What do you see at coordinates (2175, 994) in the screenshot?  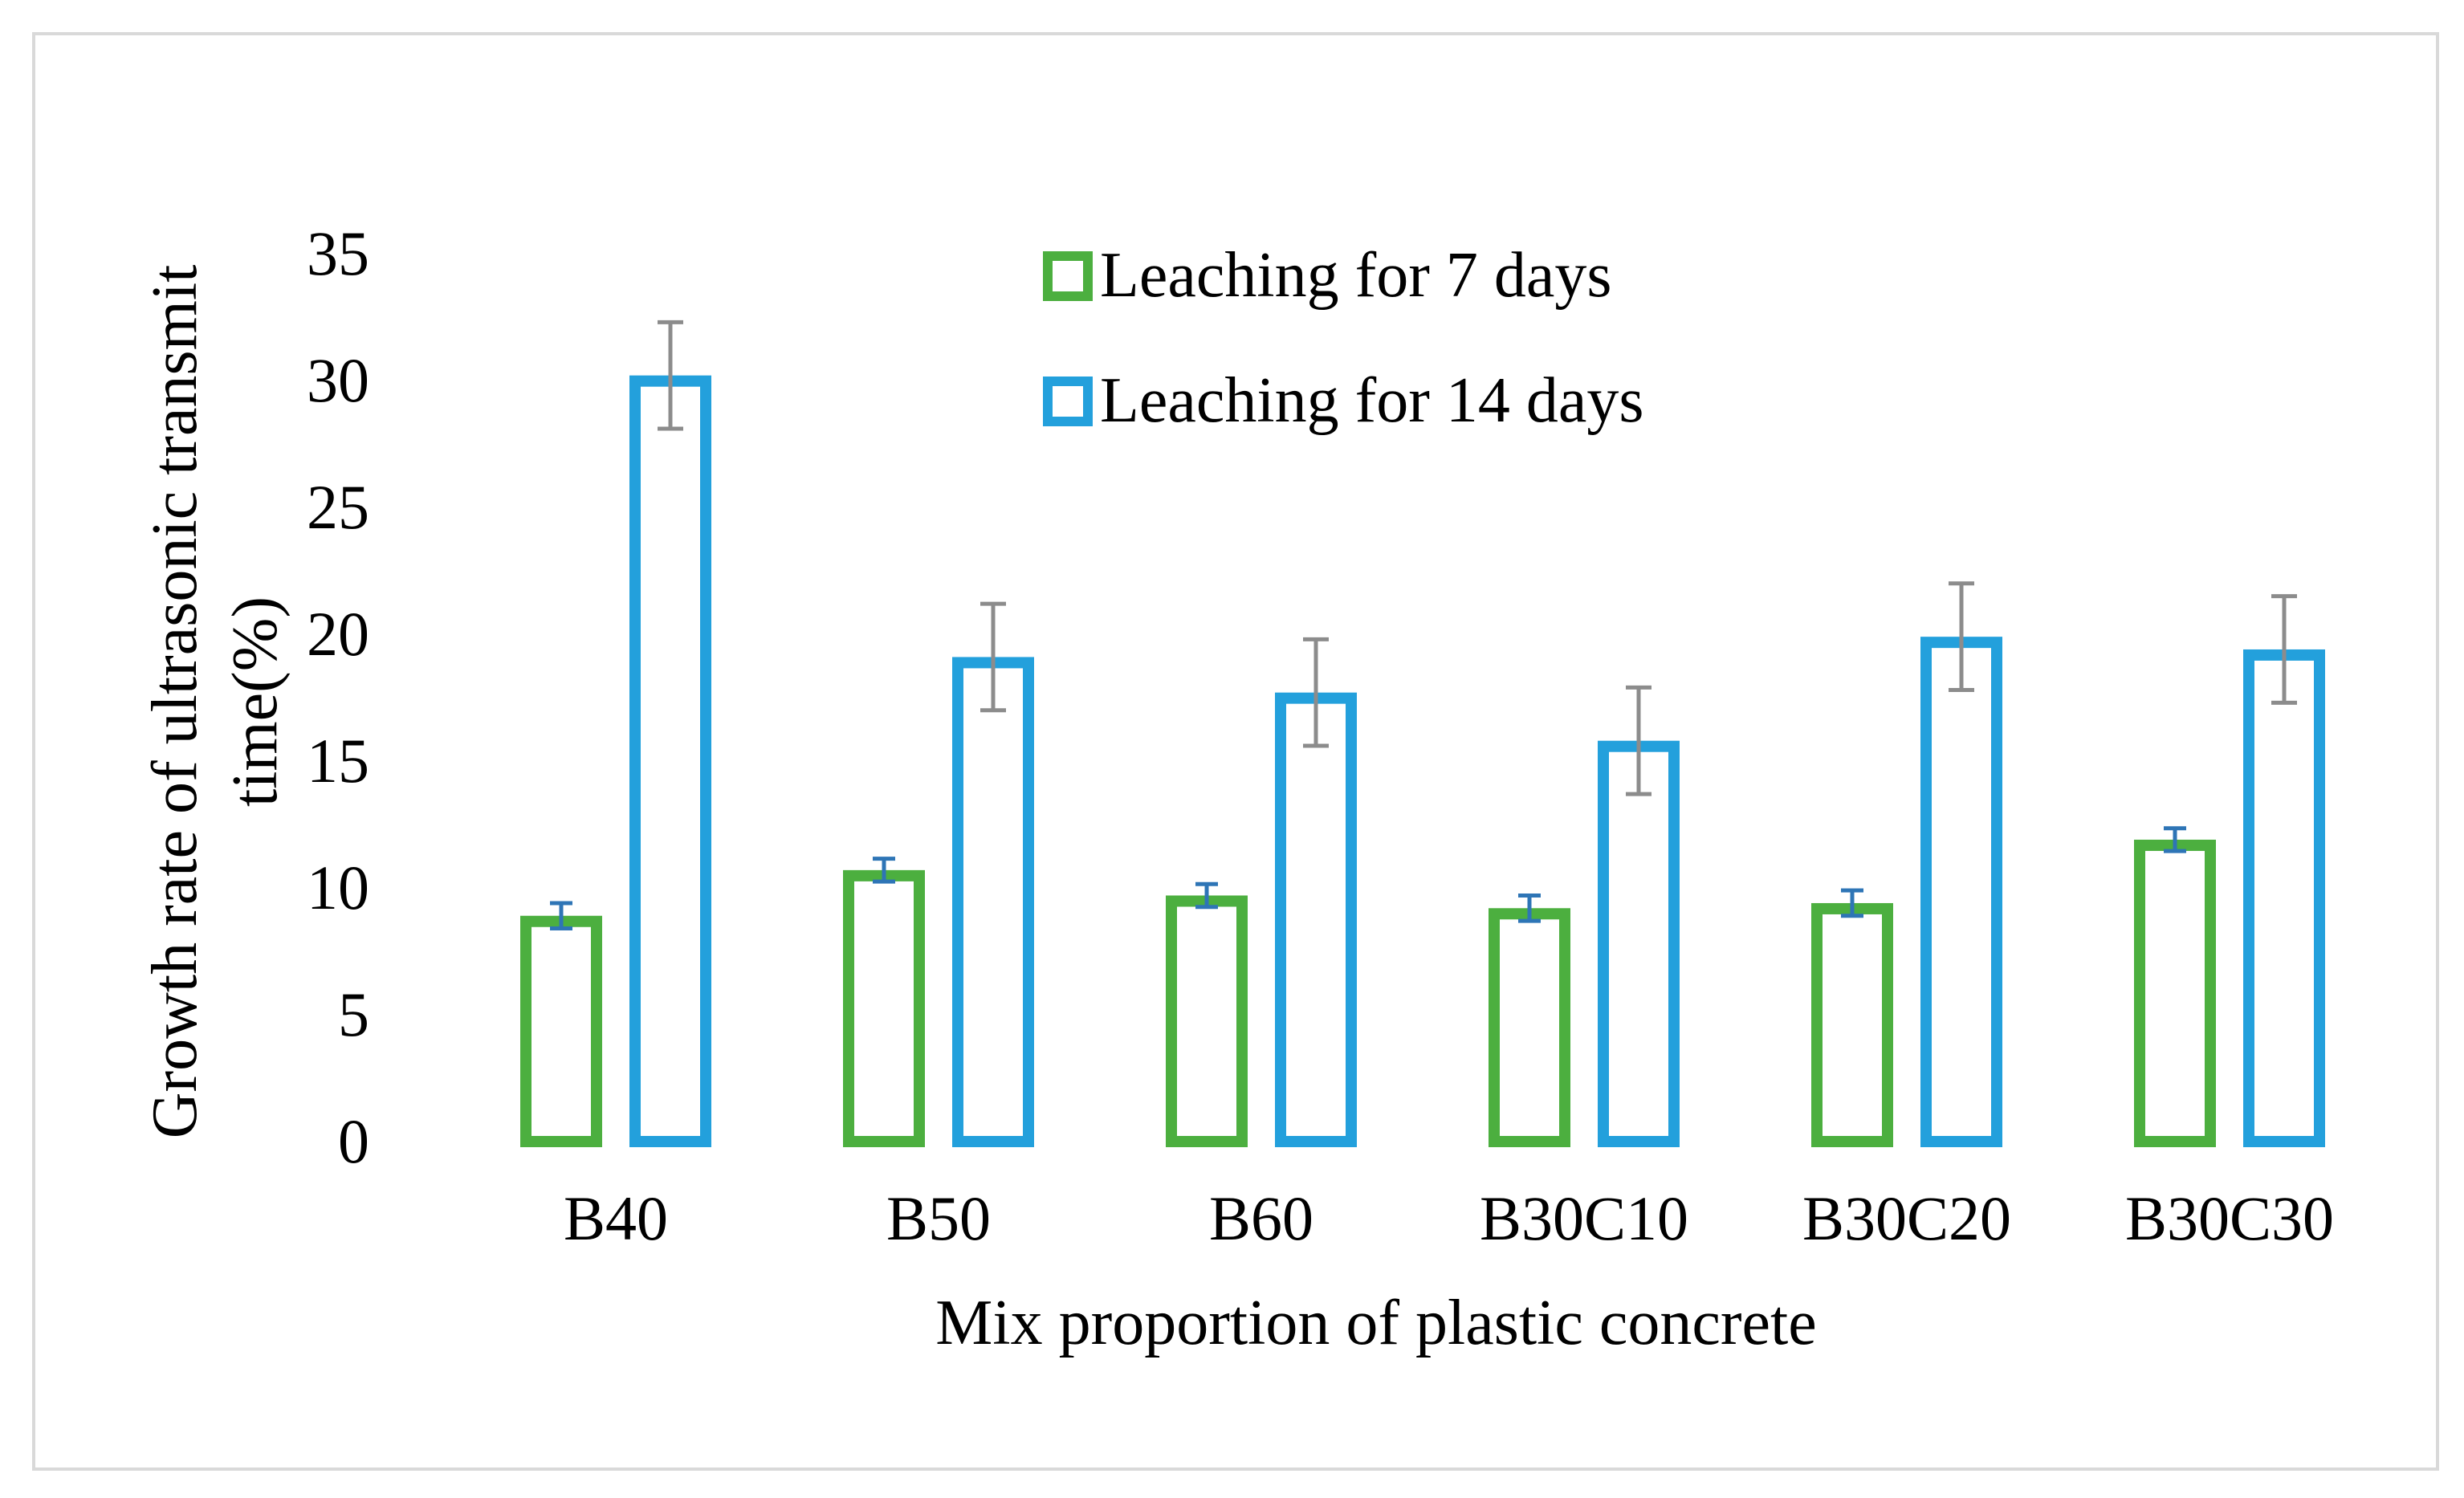 I see `bar-7-days-b30c30` at bounding box center [2175, 994].